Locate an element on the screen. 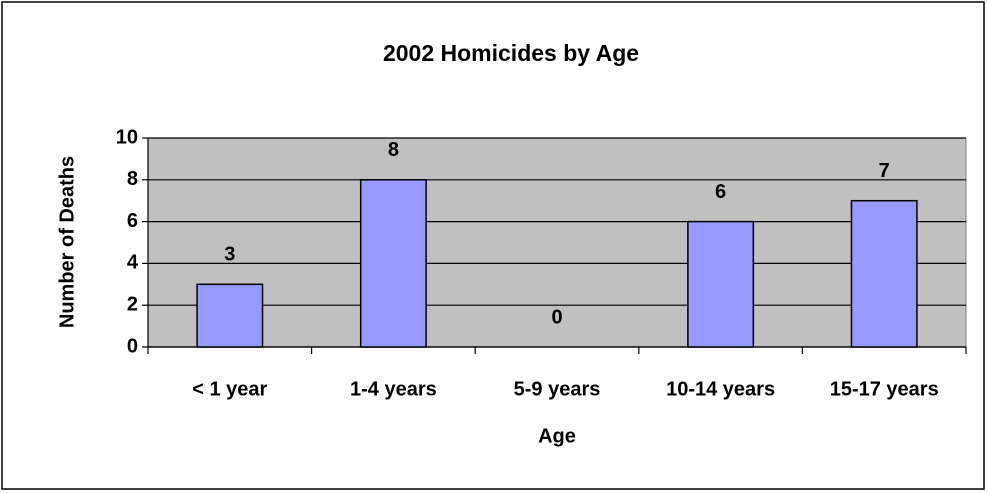 Image resolution: width=987 pixels, height=493 pixels. x-tick-label: 10-14 years is located at coordinates (720, 389).